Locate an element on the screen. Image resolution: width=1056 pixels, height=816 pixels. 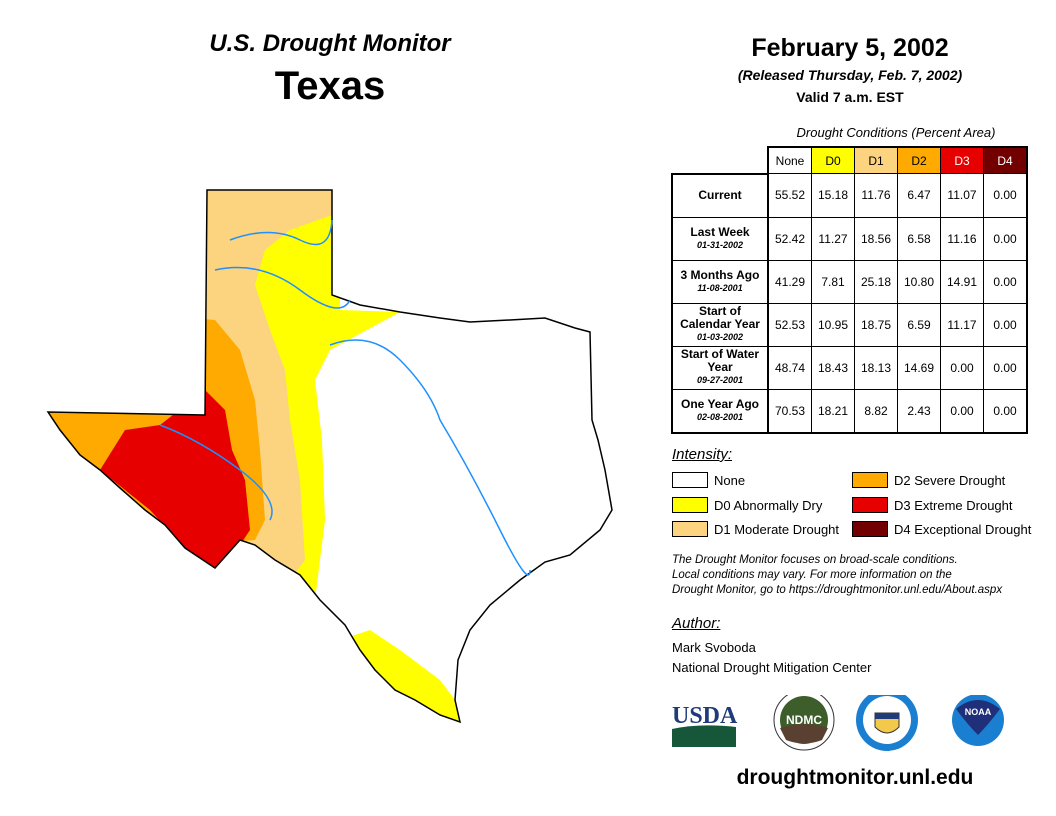
table-cell: 11.16 is located at coordinates (962, 238).